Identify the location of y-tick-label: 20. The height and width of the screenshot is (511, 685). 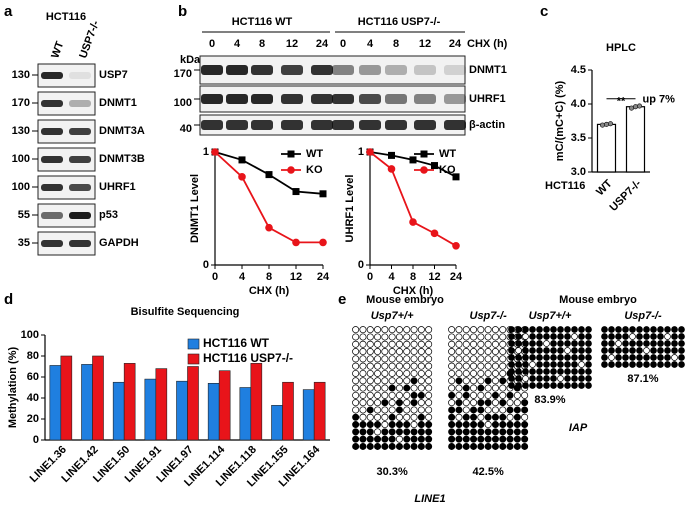
(33, 419).